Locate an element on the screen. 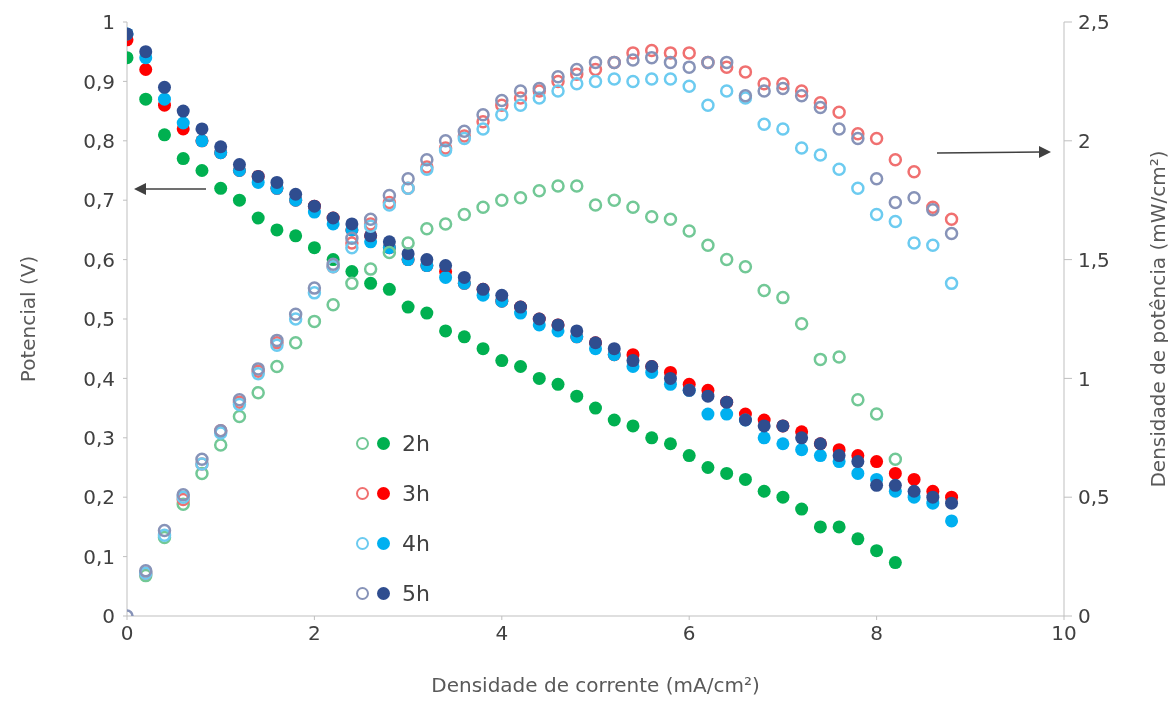 The image size is (1176, 717). x-tick-label: 2 is located at coordinates (314, 633).